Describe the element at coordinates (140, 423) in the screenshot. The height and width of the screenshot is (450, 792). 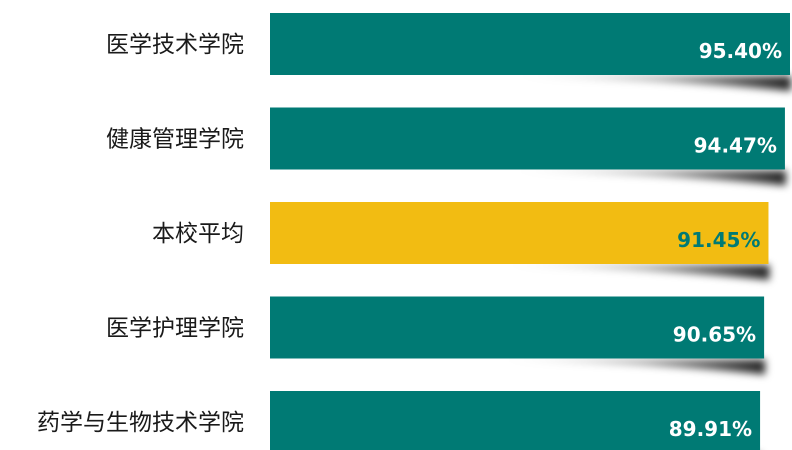
I see `category-label: 药学与生物技术学院` at that location.